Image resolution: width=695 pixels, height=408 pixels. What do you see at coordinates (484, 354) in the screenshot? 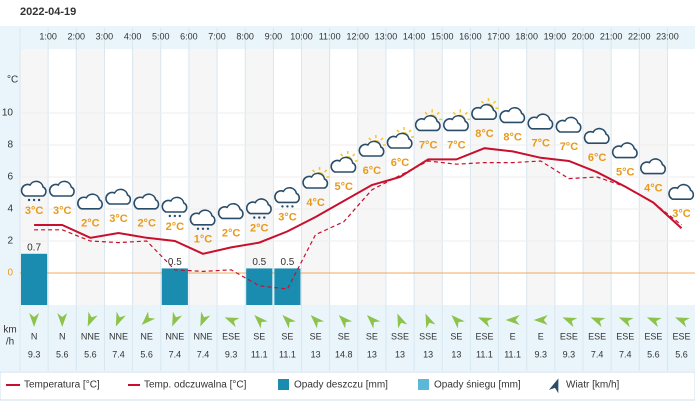
I see `wind-speed: 11.1` at bounding box center [484, 354].